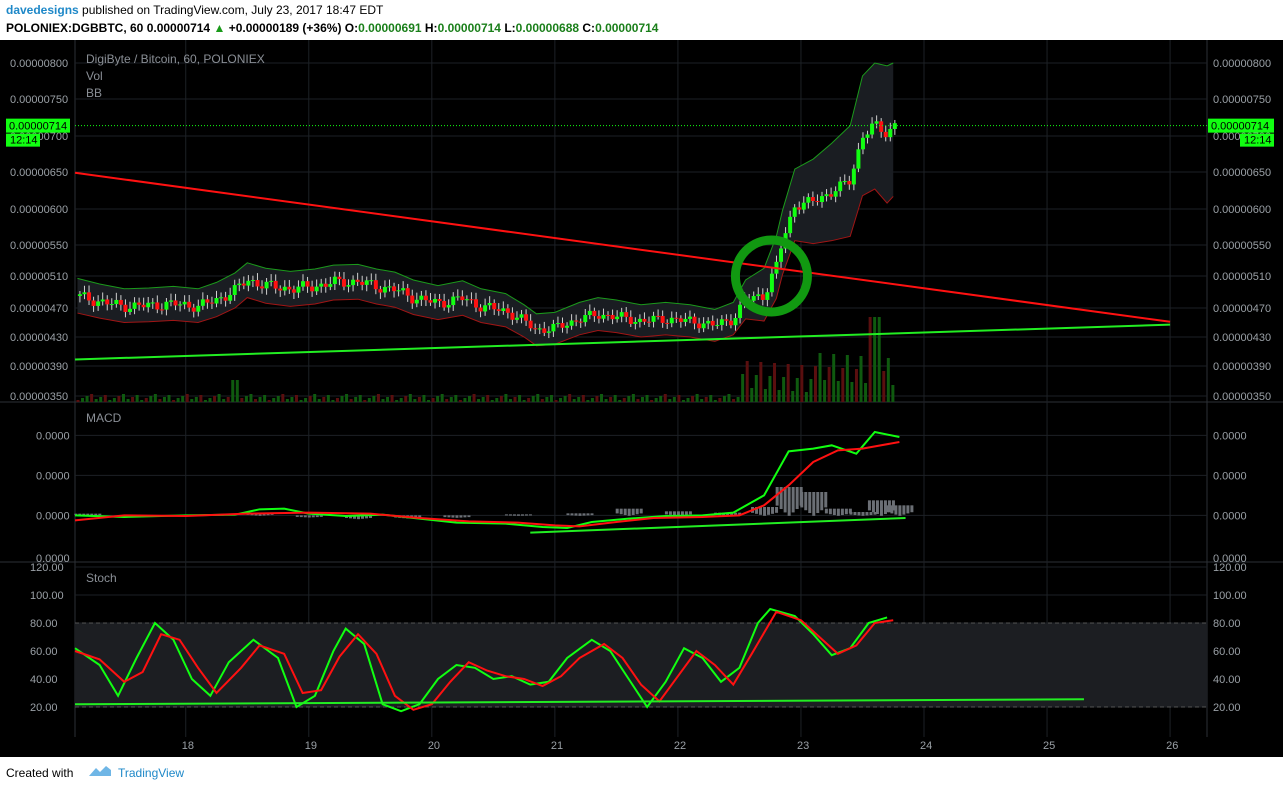 Image resolution: width=1283 pixels, height=791 pixels. I want to click on high-label: H:, so click(431, 28).